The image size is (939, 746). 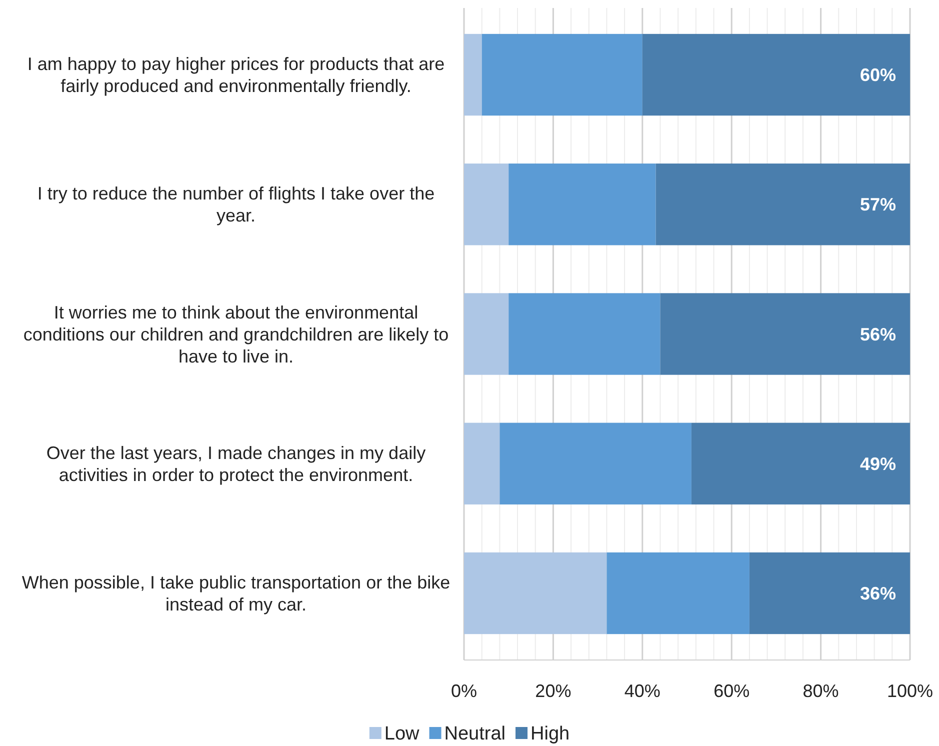 I want to click on legend-label: Neutral, so click(x=475, y=734).